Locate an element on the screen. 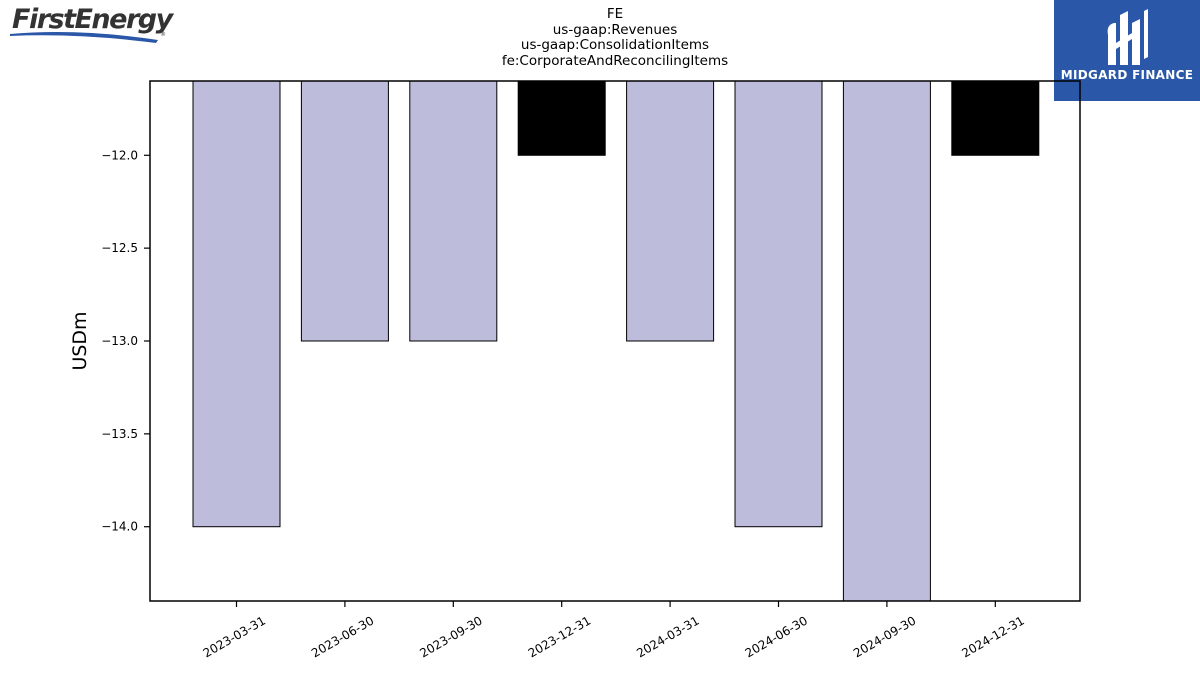 This screenshot has height=675, width=1200. midgard-finance-logo-text: MIDGARD FINANCE is located at coordinates (1127, 75).